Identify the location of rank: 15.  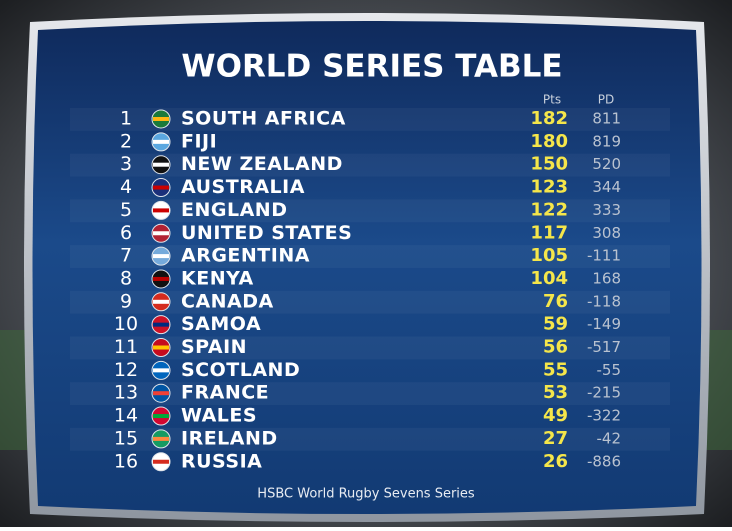
(126, 438).